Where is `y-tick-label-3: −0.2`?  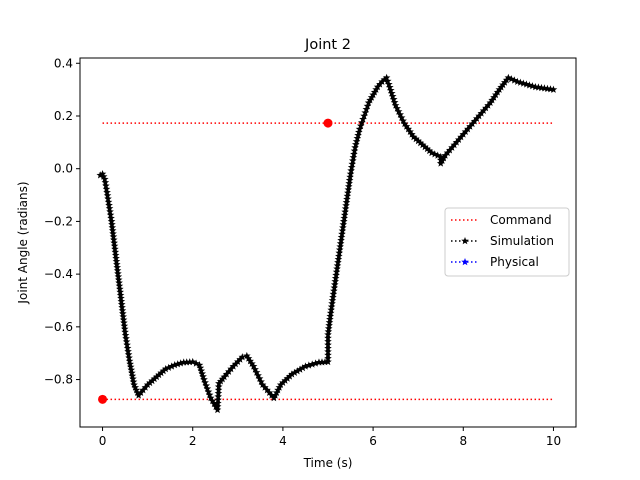
y-tick-label-3: −0.2 is located at coordinates (58, 221).